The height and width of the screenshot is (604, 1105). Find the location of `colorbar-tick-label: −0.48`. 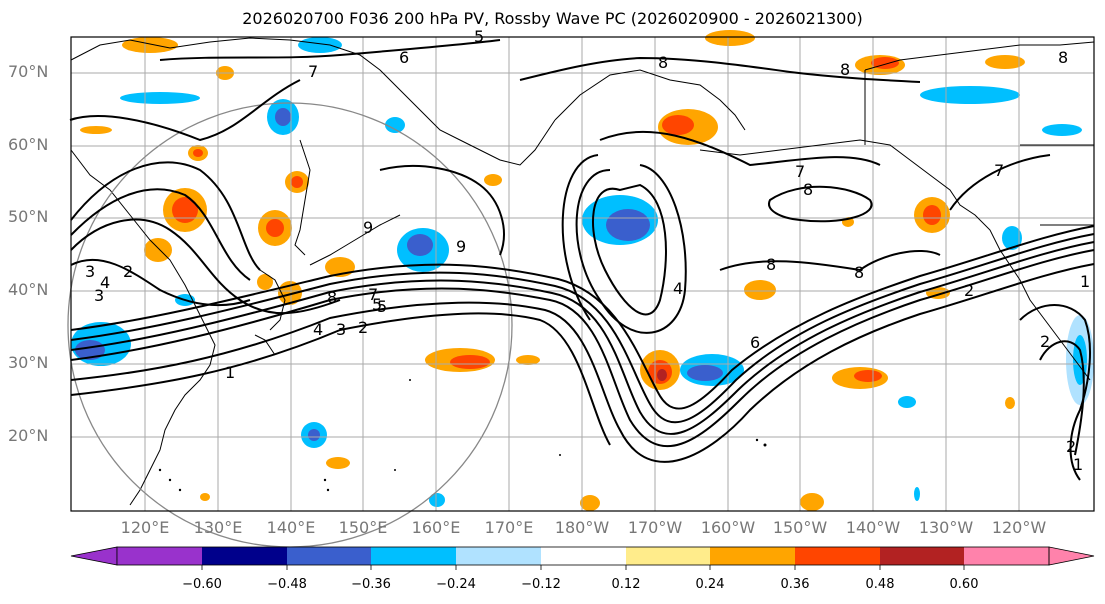

colorbar-tick-label: −0.48 is located at coordinates (287, 584).